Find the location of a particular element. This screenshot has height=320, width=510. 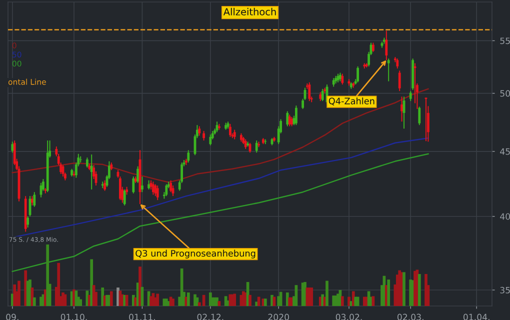

ref-line-label: Allzeithoch is located at coordinates (249, 12).